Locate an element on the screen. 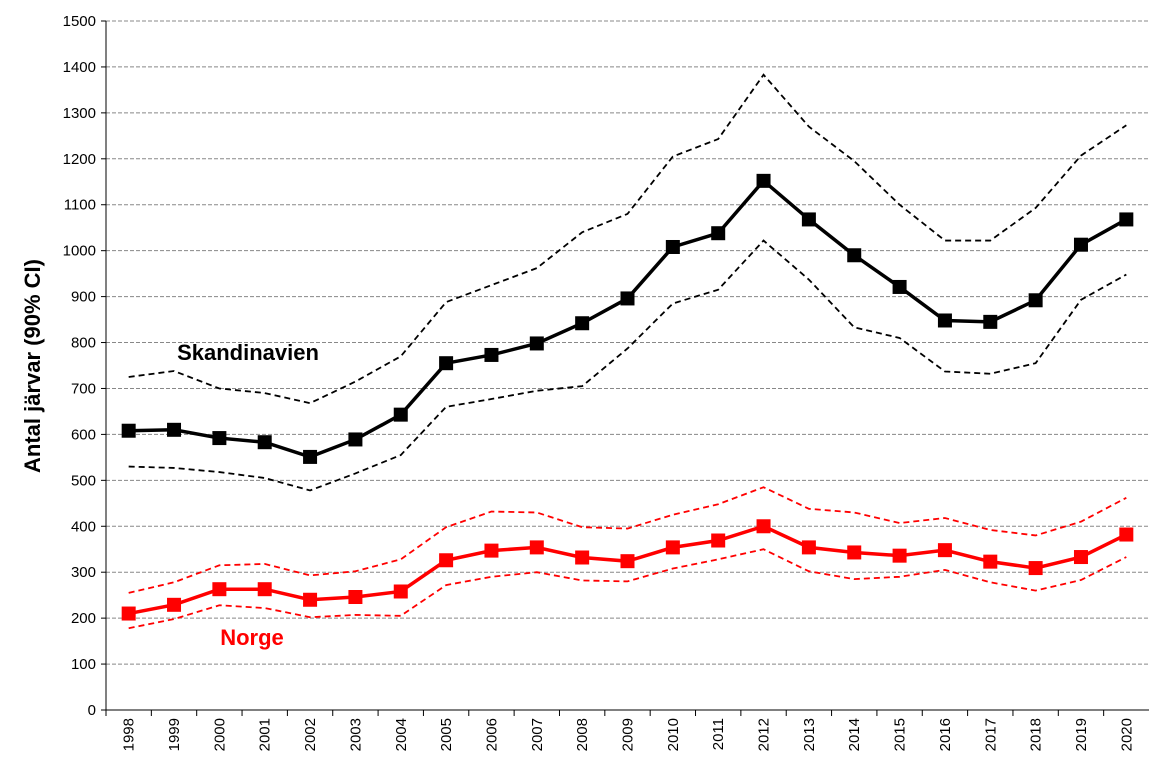  y-axis-label: Antal järvar (90% CI) is located at coordinates (32, 366).